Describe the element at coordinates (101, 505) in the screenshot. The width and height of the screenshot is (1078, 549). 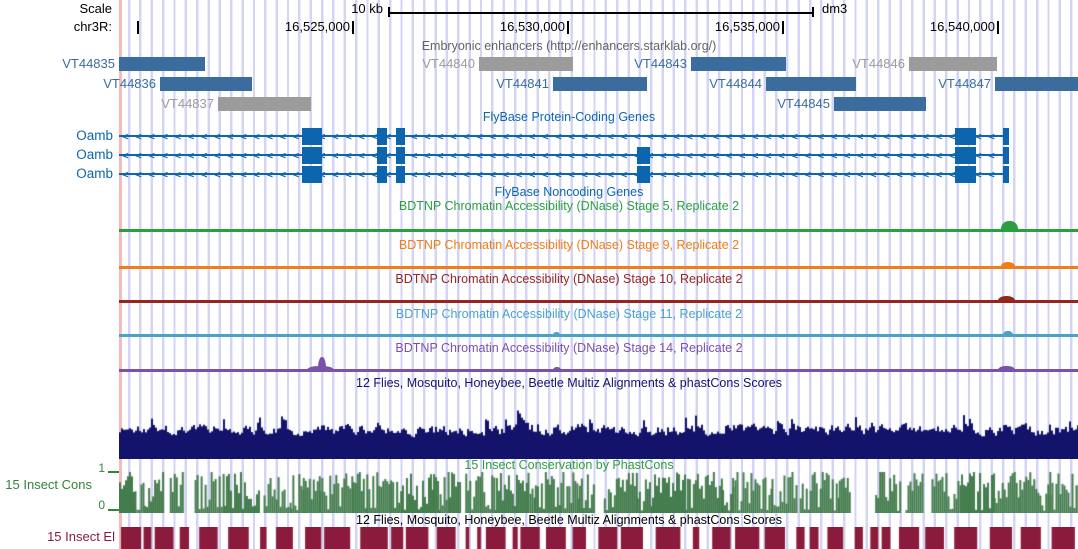
I see `phastcons-axis-min: 0` at that location.